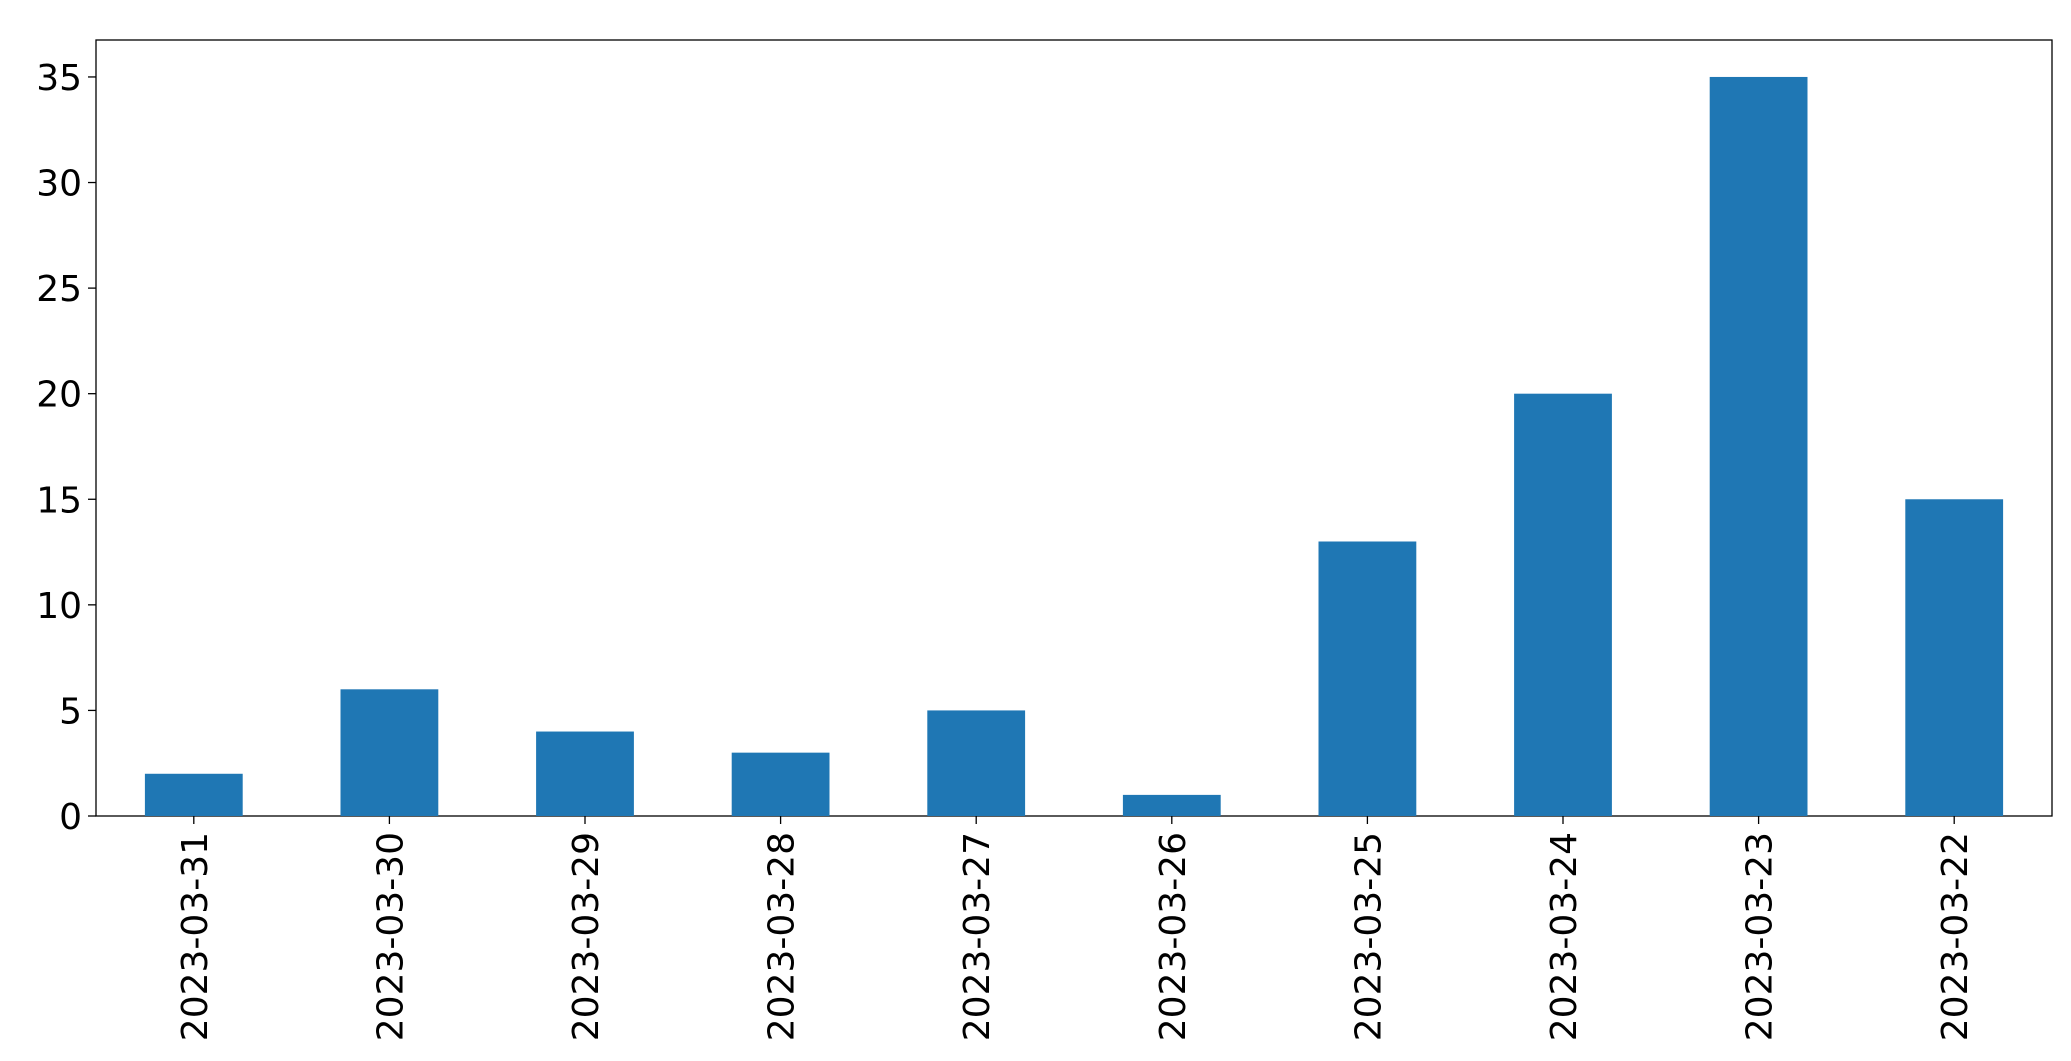 Image resolution: width=2071 pixels, height=1061 pixels. Describe the element at coordinates (59, 184) in the screenshot. I see `y-tick-label: 30` at that location.